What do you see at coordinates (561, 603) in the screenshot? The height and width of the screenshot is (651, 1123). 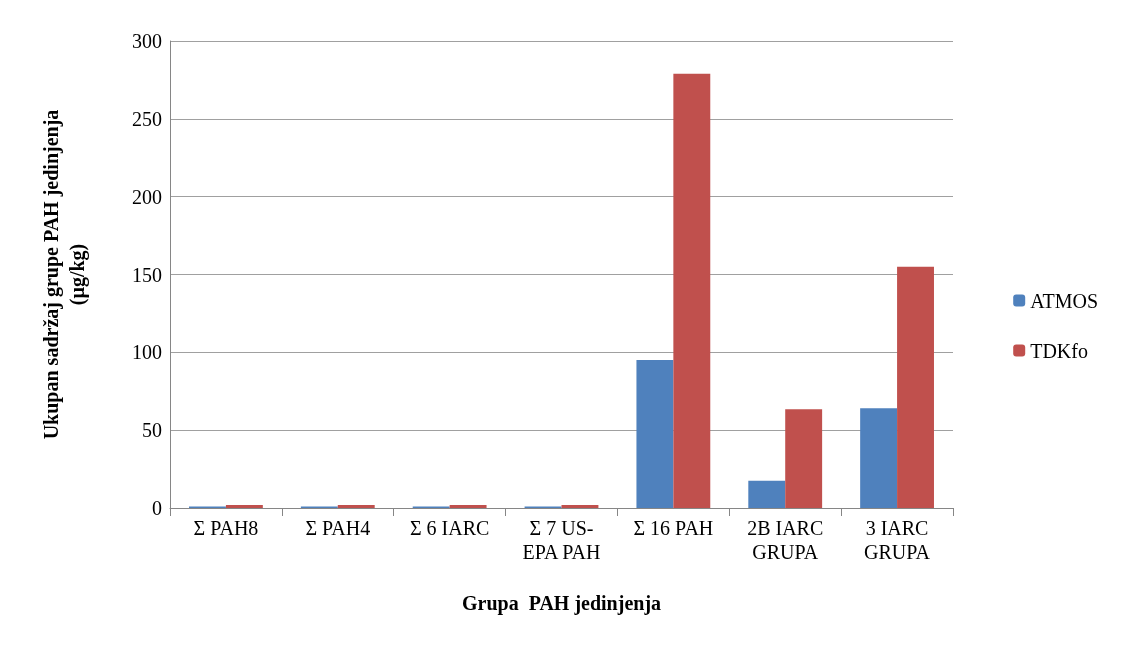 I see `x-axis-title: Grupa PAH jedinjenja` at bounding box center [561, 603].